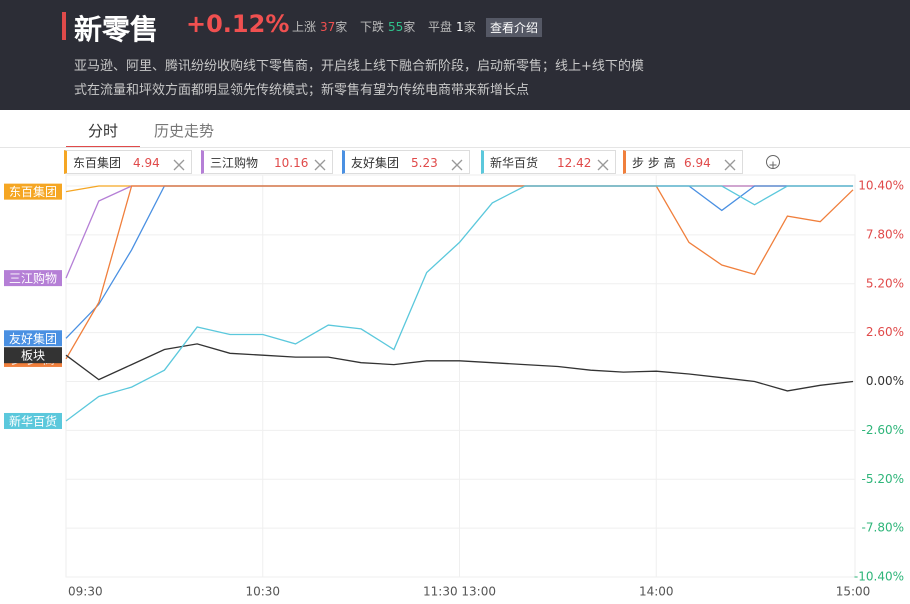 This screenshot has width=910, height=604. What do you see at coordinates (459, 592) in the screenshot?
I see `x-tick-label: 11:30 13:00` at bounding box center [459, 592].